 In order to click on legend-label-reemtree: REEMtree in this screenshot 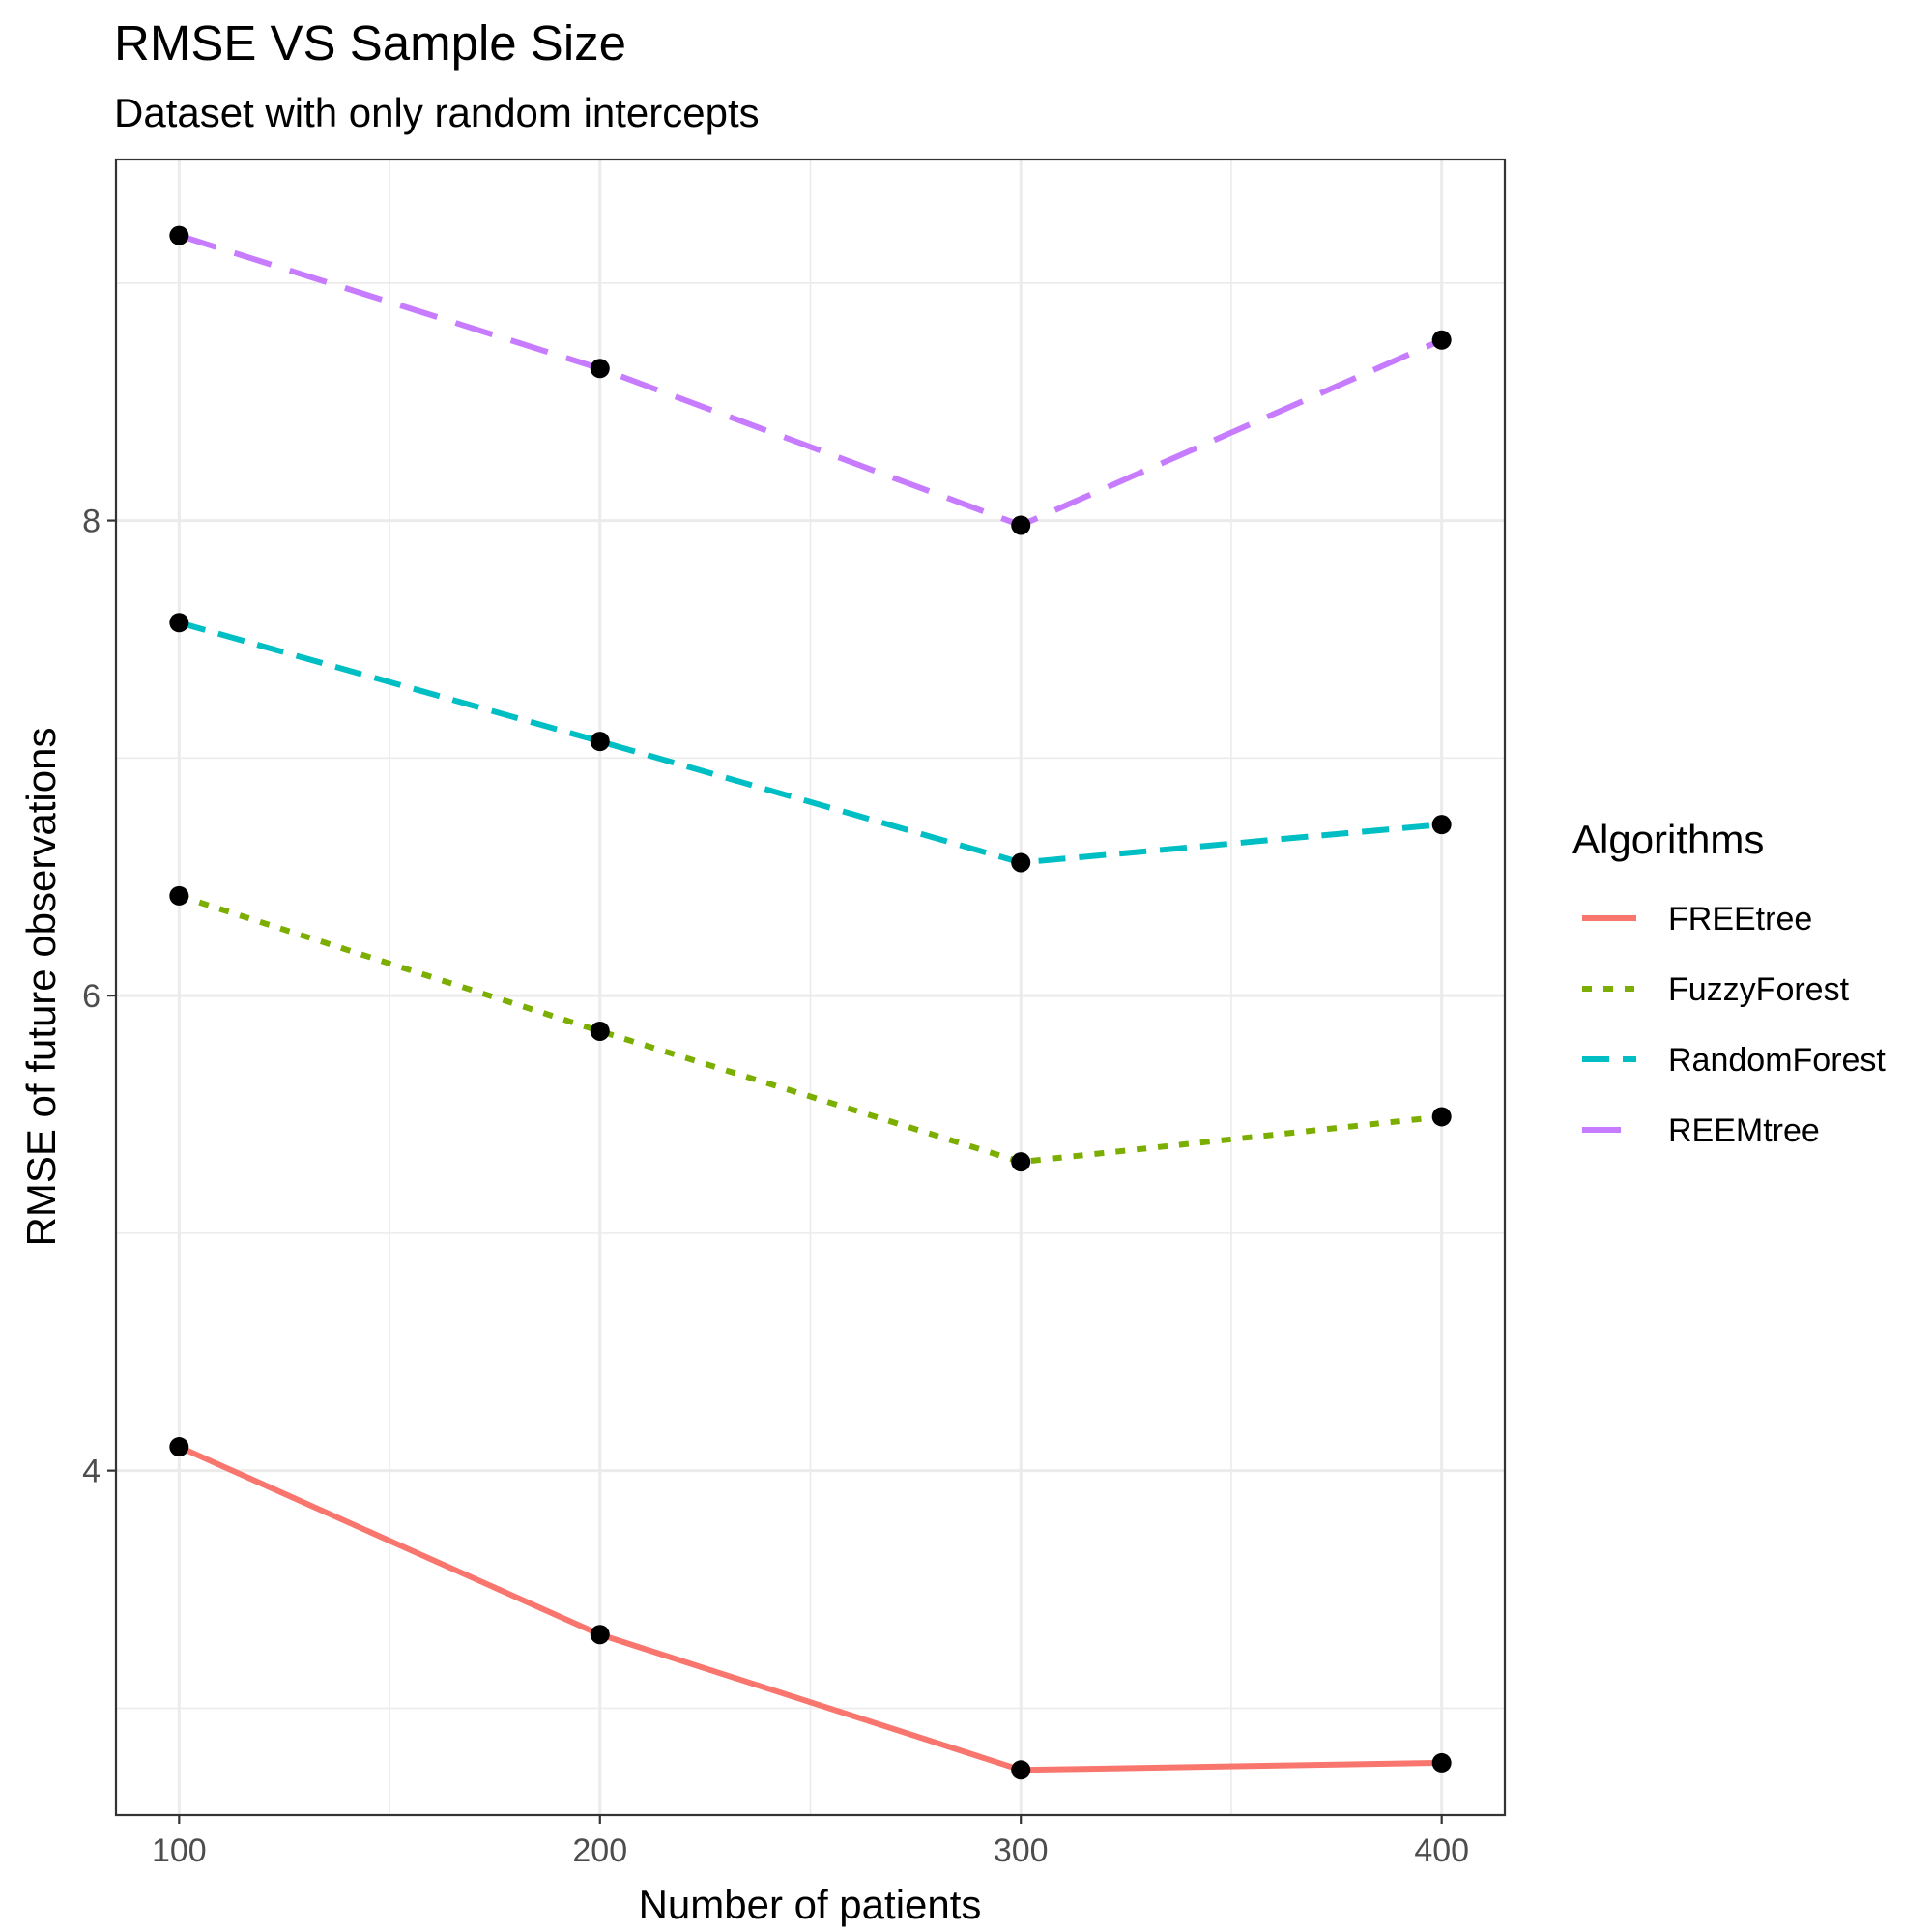, I will do `click(1744, 1130)`.